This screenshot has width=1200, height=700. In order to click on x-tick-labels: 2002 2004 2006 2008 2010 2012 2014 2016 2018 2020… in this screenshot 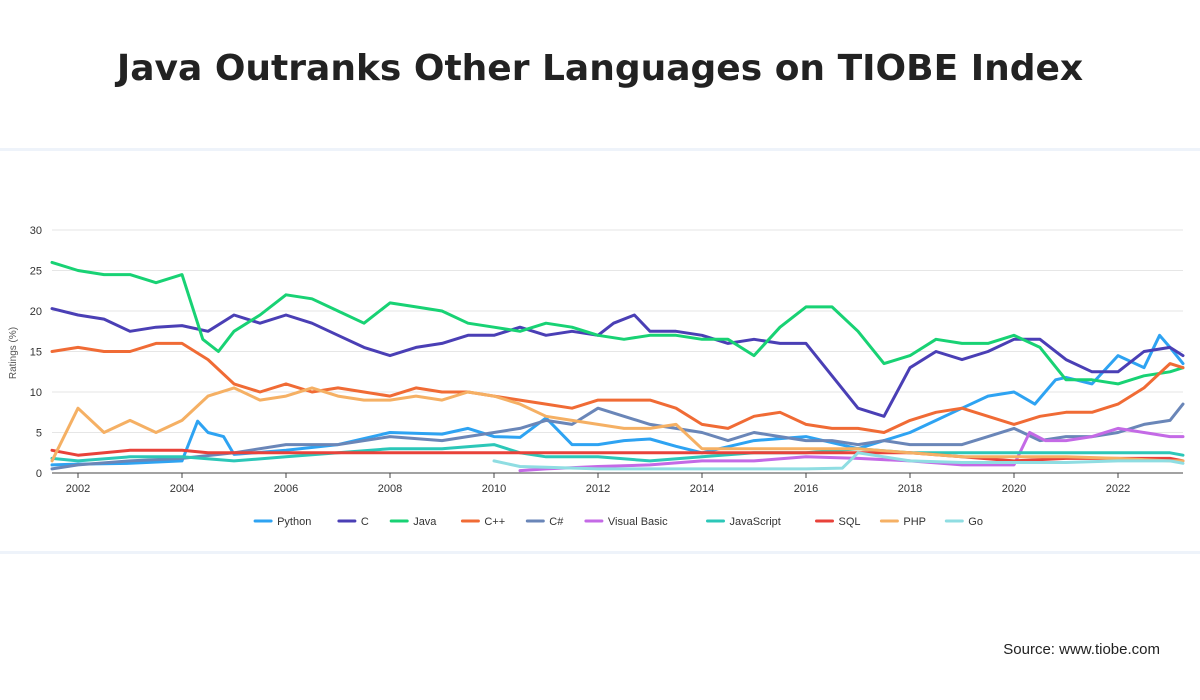, I will do `click(598, 484)`.